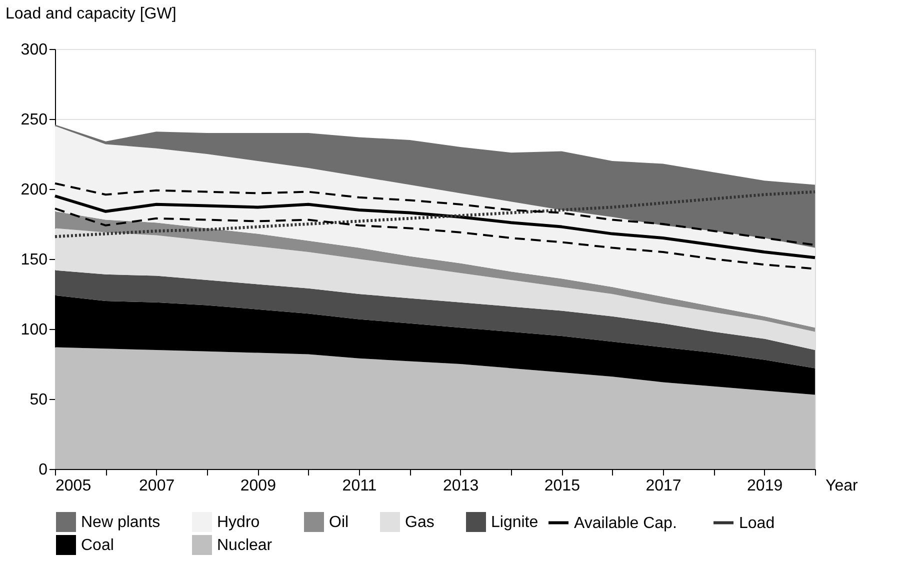  Describe the element at coordinates (34, 190) in the screenshot. I see `y-tick-label: 200` at that location.